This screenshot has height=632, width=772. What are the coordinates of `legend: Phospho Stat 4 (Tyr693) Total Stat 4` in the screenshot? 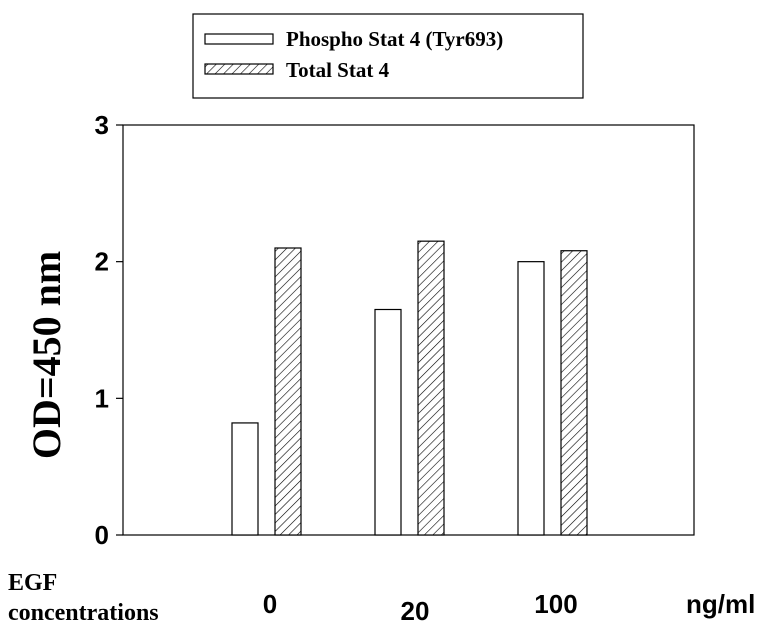 It's located at (388, 56).